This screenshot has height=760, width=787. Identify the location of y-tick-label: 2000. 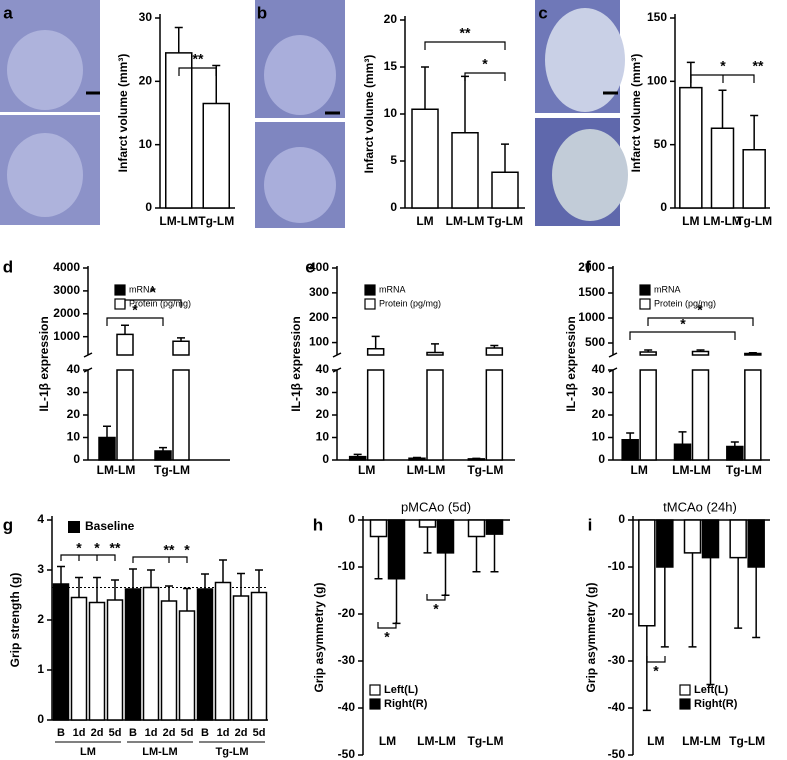
(66, 313).